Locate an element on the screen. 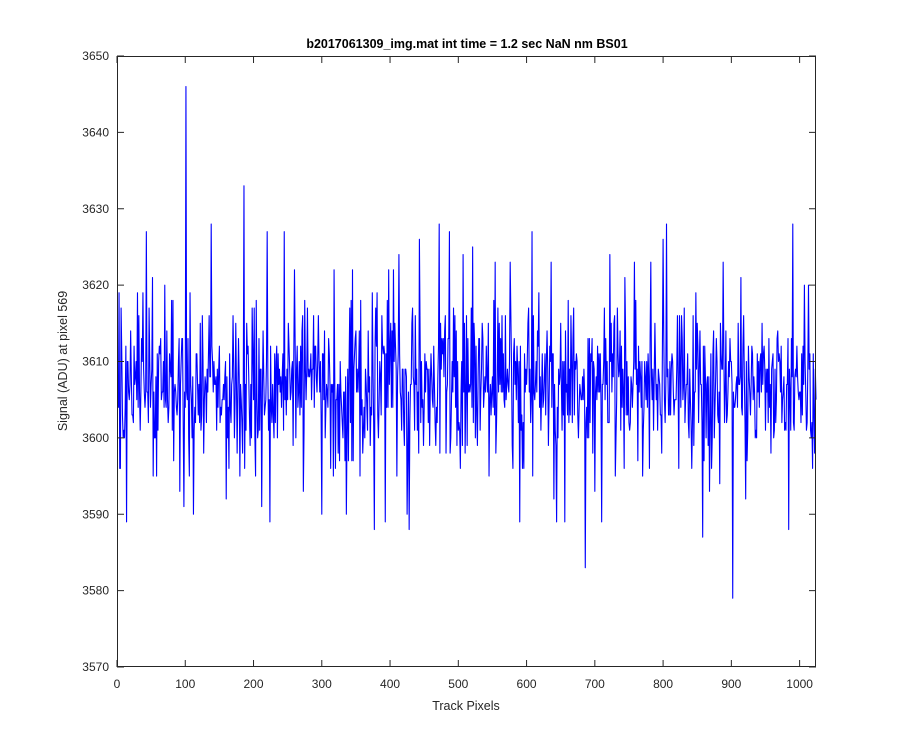 The image size is (900, 755). x-tick-label: 100 is located at coordinates (185, 684).